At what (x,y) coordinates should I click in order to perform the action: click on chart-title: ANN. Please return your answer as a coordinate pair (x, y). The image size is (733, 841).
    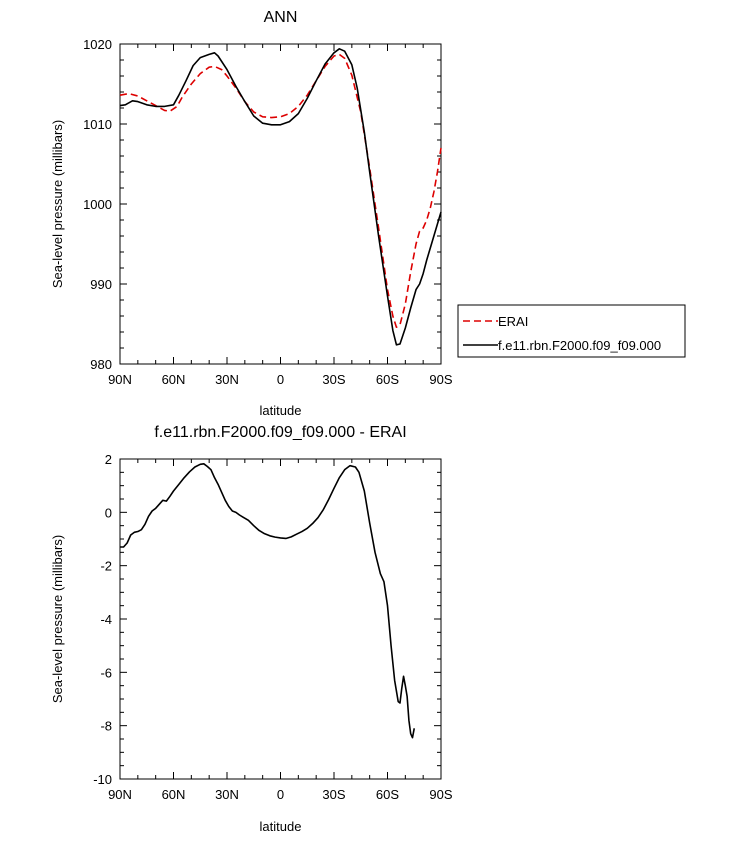
    Looking at the image, I should click on (281, 17).